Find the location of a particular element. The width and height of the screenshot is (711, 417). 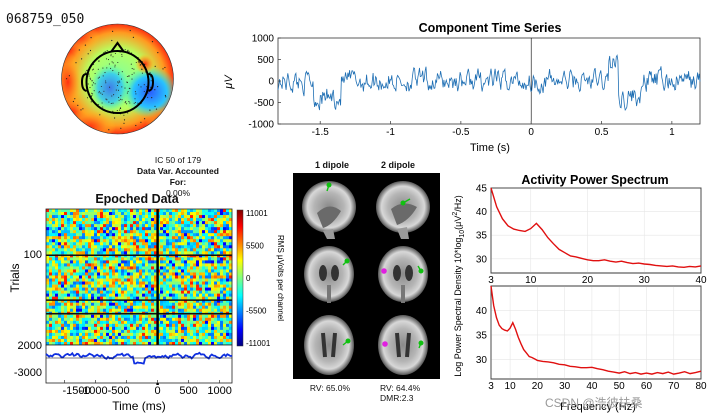

x-tick-label: 0 is located at coordinates (158, 391).